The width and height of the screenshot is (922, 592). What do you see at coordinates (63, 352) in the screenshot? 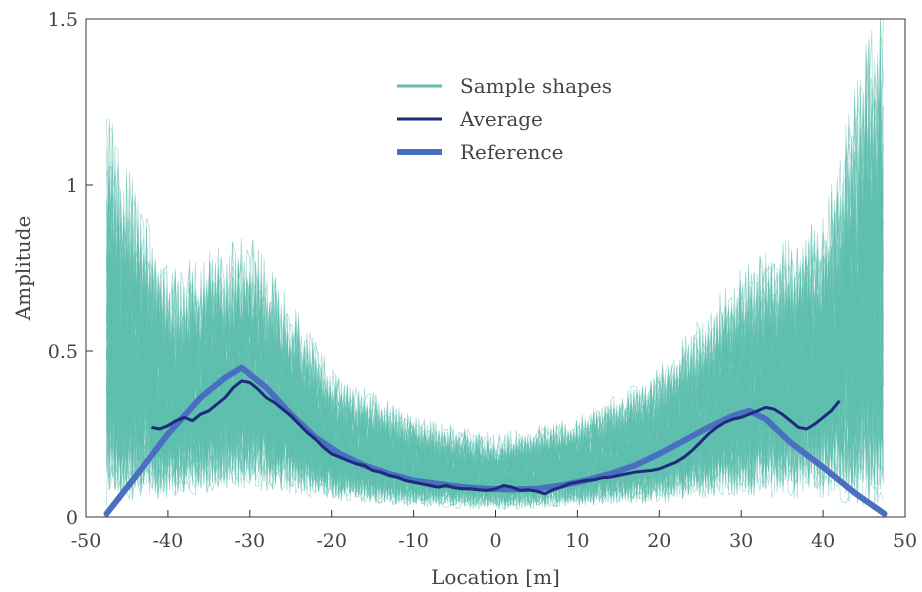
I see `y-tick-label: 0.5` at bounding box center [63, 352].